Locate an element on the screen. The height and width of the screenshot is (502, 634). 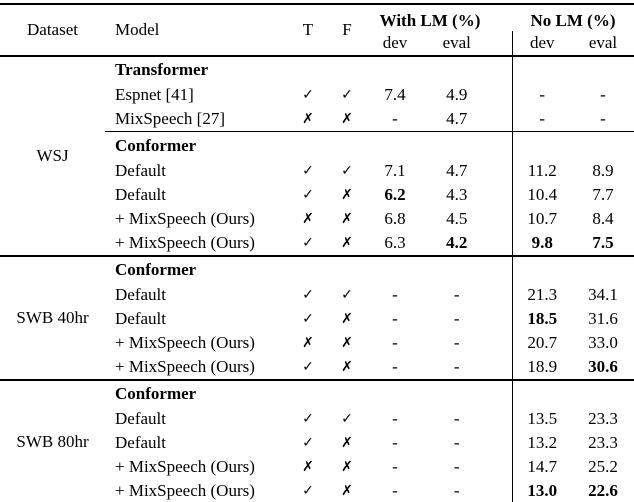
withlm-eval-value: 4.9 is located at coordinates (457, 94).